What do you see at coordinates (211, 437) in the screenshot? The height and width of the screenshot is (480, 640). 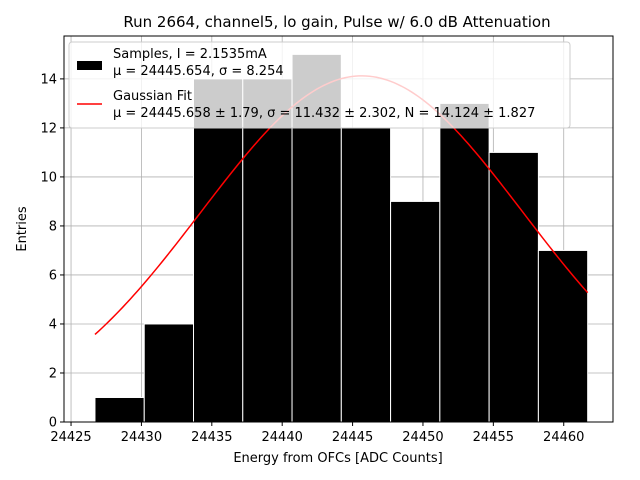 I see `x-tick-label: 24435` at bounding box center [211, 437].